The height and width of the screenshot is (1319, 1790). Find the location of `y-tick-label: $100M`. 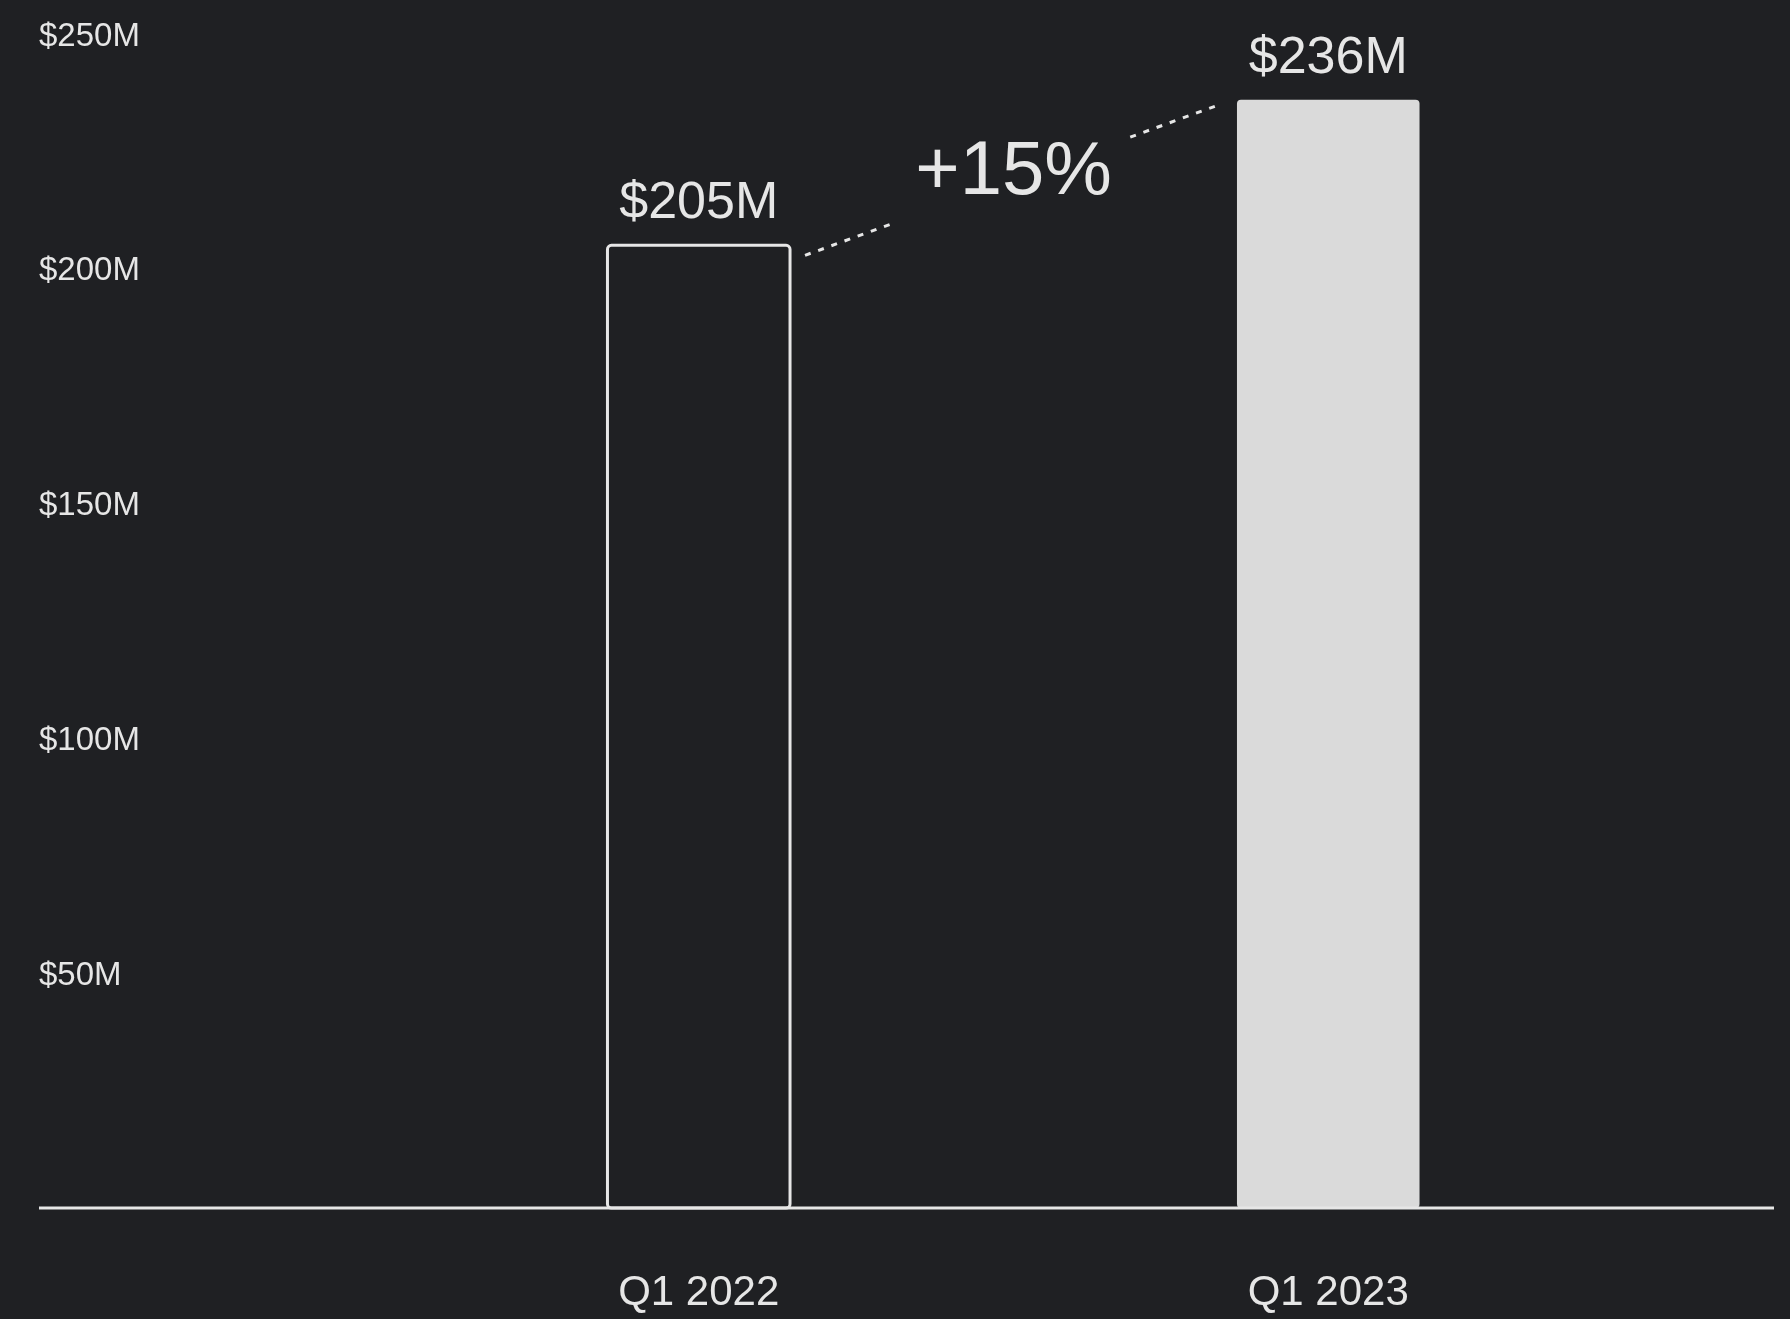

y-tick-label: $100M is located at coordinates (89, 738).